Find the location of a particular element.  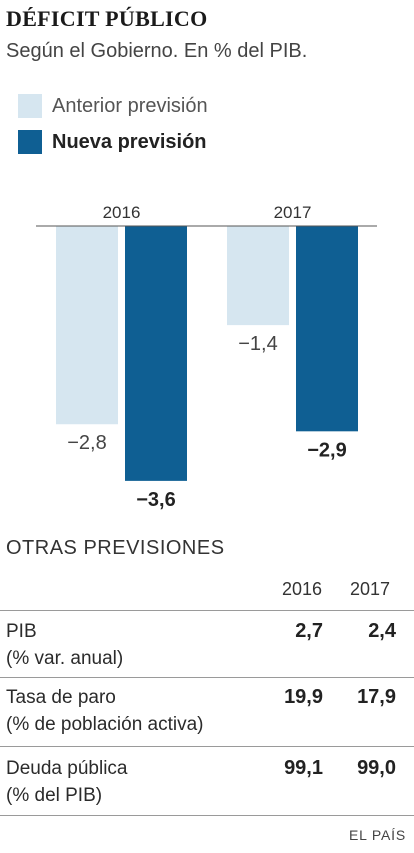

row-label-pib: PIB is located at coordinates (21, 631).